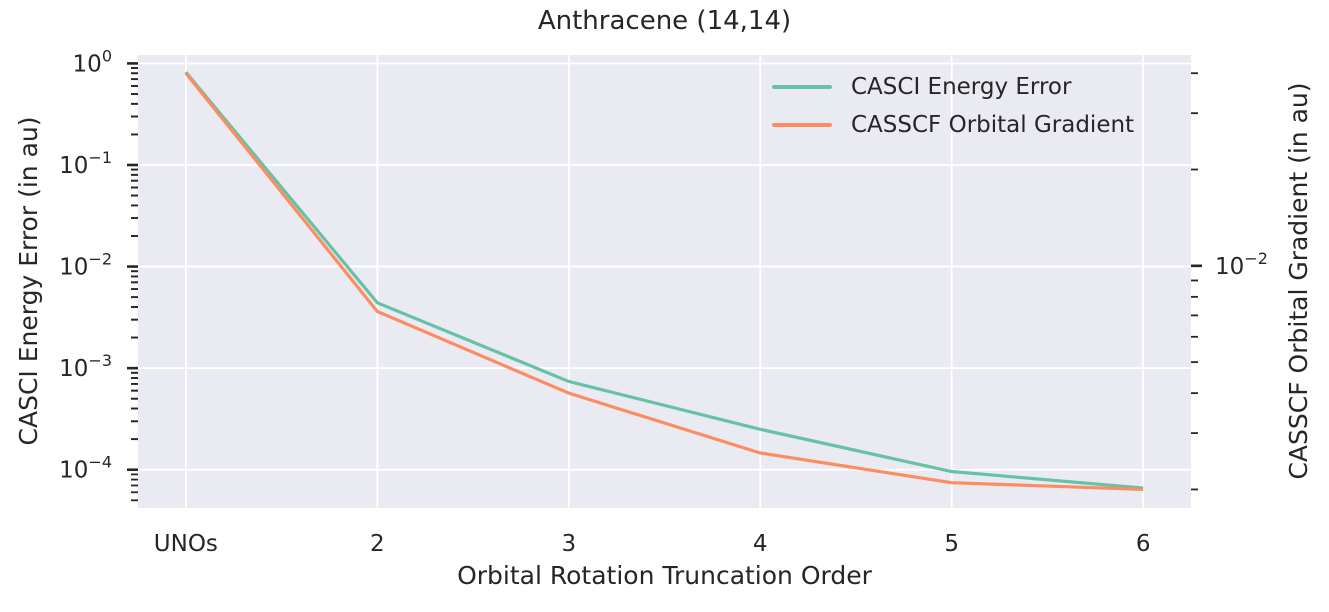 The image size is (1329, 612). I want to click on left-tick-label: 10⁻¹, so click(85, 163).